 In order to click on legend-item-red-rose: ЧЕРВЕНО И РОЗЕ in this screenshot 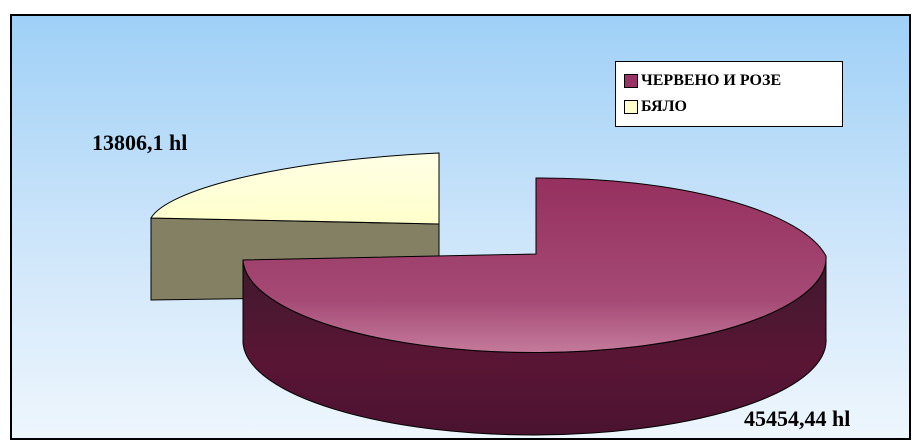, I will do `click(730, 81)`.